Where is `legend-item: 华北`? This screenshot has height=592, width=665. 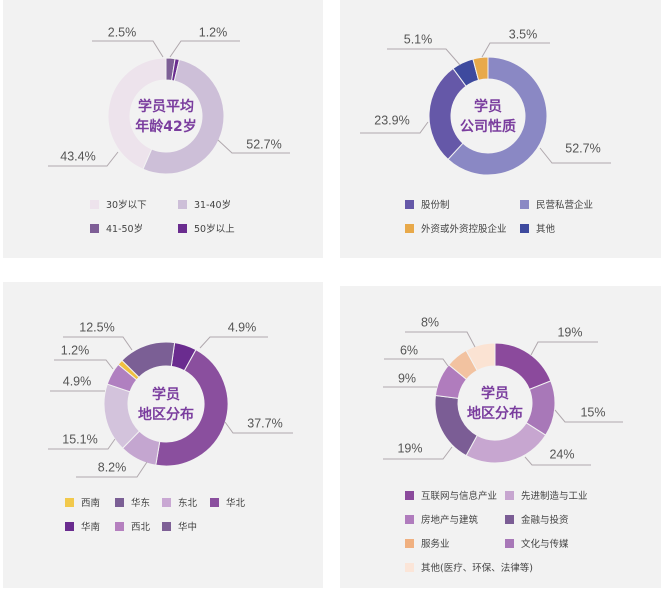 legend-item: 华北 is located at coordinates (227, 502).